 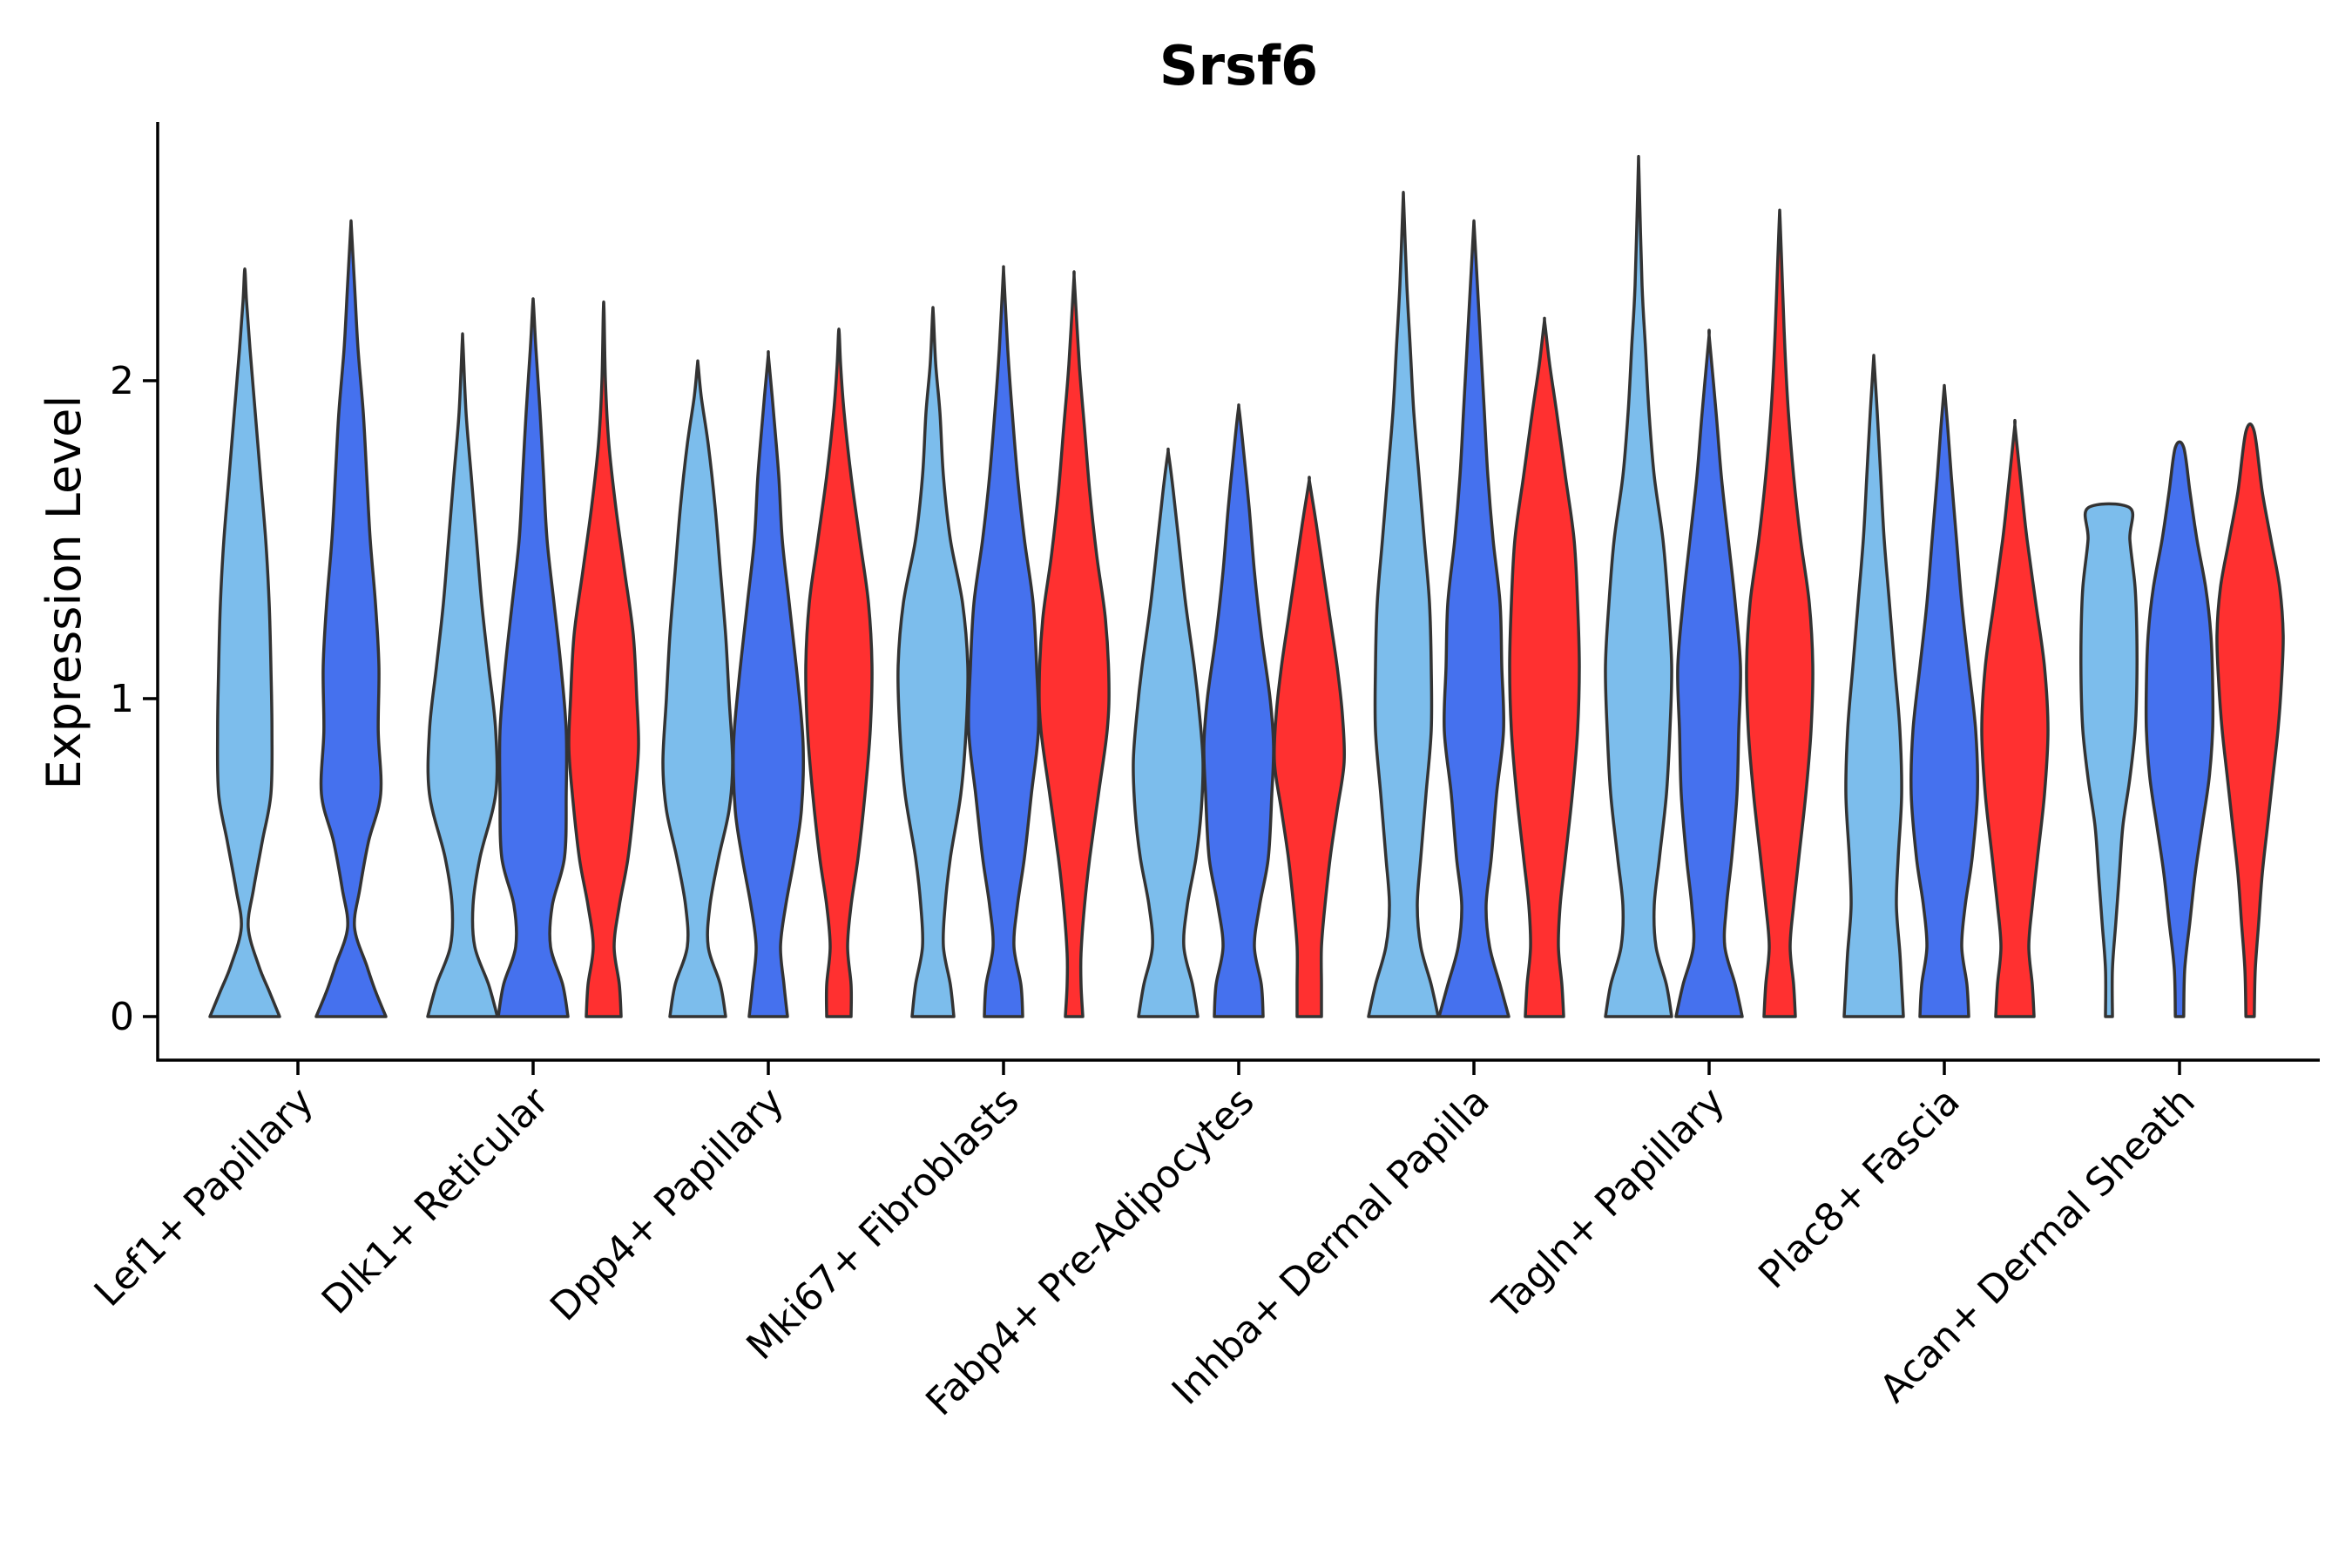 What do you see at coordinates (1238, 66) in the screenshot?
I see `chart-title: Srsf6` at bounding box center [1238, 66].